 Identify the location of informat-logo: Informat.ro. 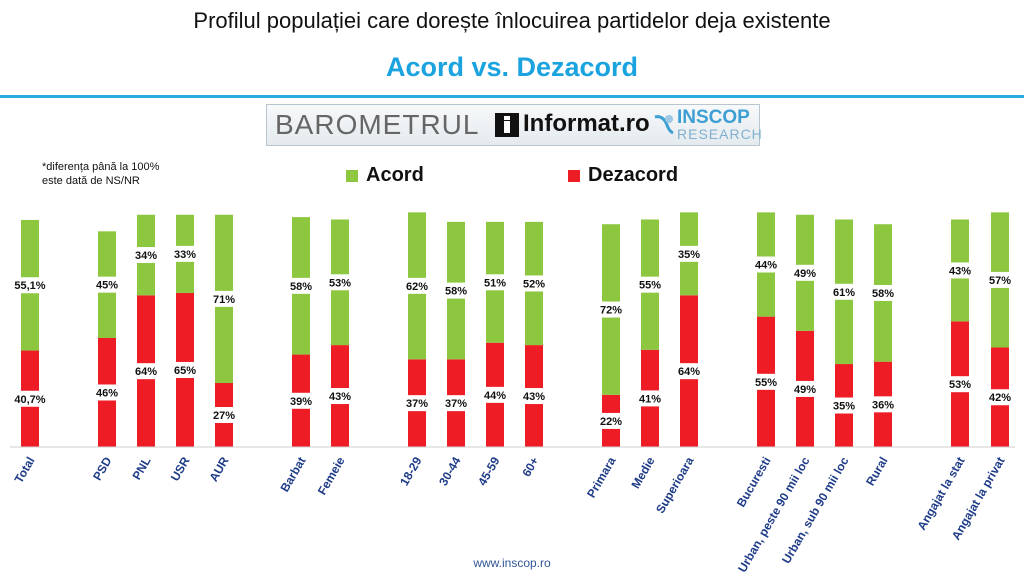
(586, 123).